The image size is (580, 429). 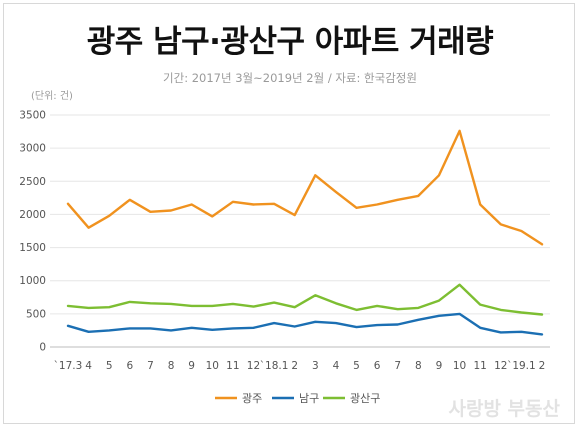 I want to click on y-tick-label: 3000, so click(x=32, y=149).